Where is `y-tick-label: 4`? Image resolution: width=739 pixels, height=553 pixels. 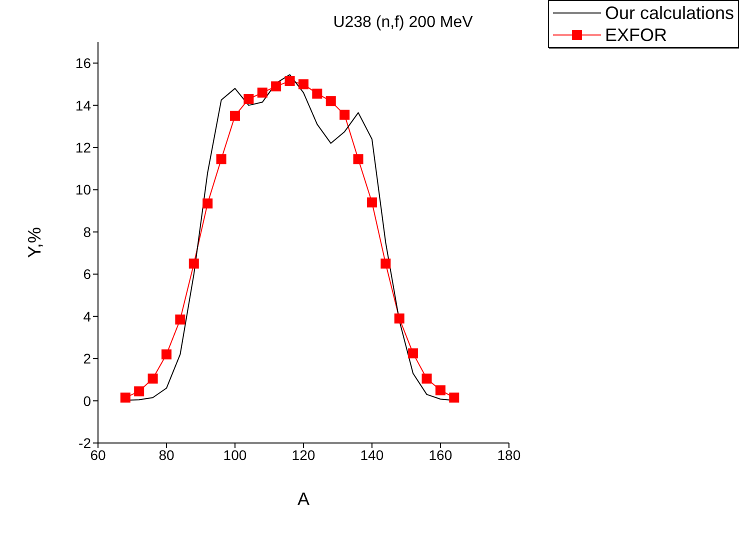 y-tick-label: 4 is located at coordinates (87, 316).